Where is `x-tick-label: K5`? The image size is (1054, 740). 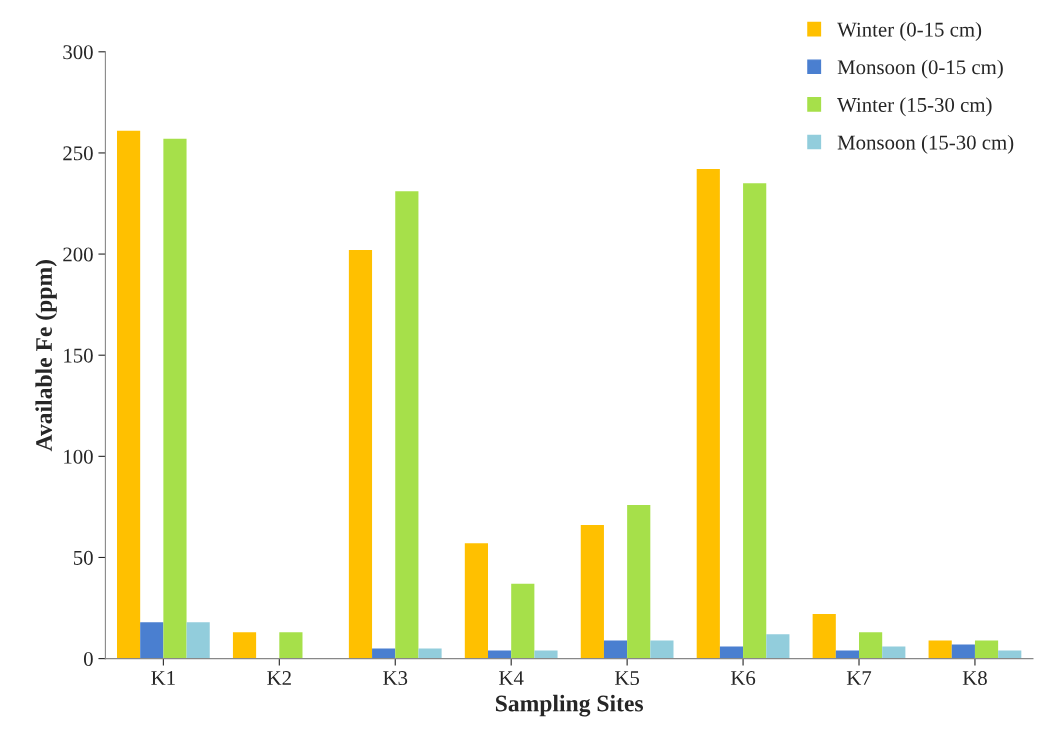 x-tick-label: K5 is located at coordinates (627, 678).